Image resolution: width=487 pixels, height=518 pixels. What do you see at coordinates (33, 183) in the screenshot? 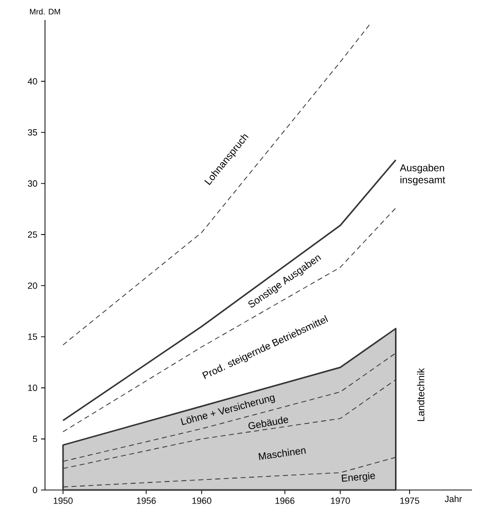
I see `y-tick-label: 30` at bounding box center [33, 183].